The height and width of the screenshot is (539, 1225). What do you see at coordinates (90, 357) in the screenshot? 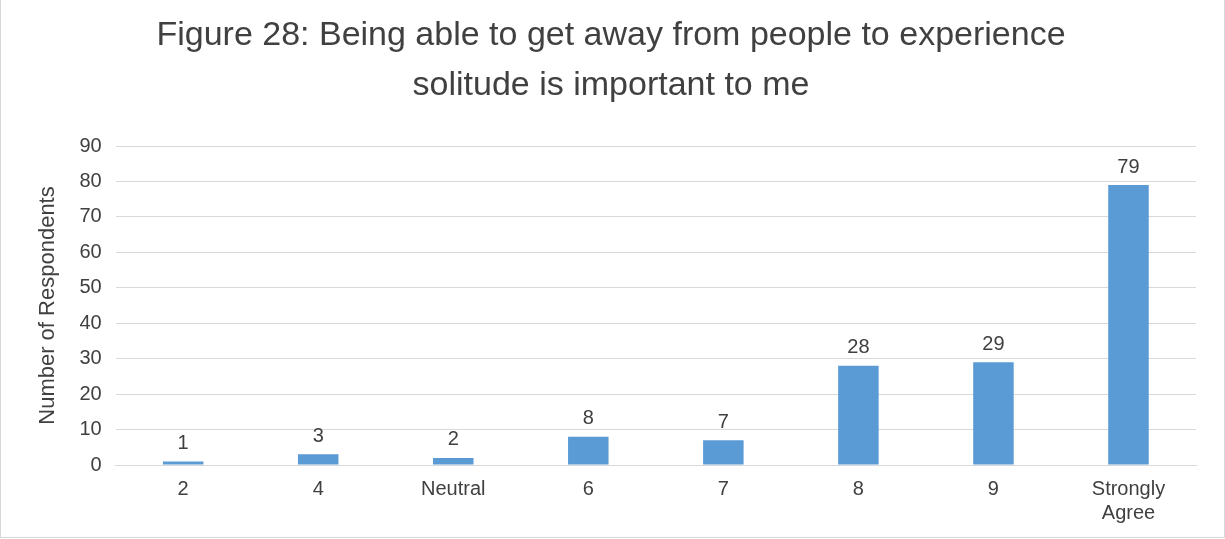
I see `y-tick-label: 30` at bounding box center [90, 357].